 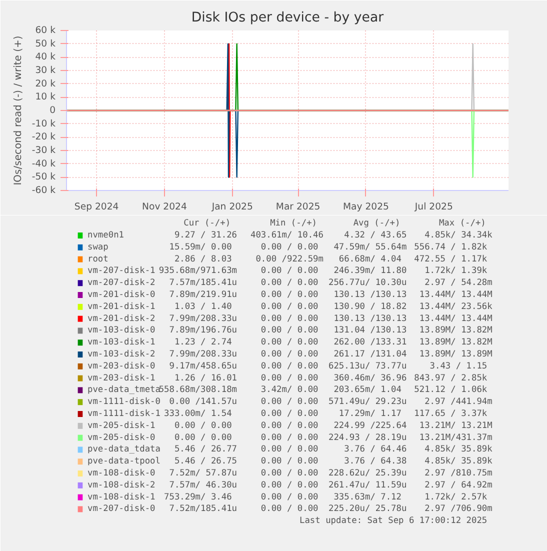 I want to click on legend-label: vm-207-disk-2, so click(x=122, y=283).